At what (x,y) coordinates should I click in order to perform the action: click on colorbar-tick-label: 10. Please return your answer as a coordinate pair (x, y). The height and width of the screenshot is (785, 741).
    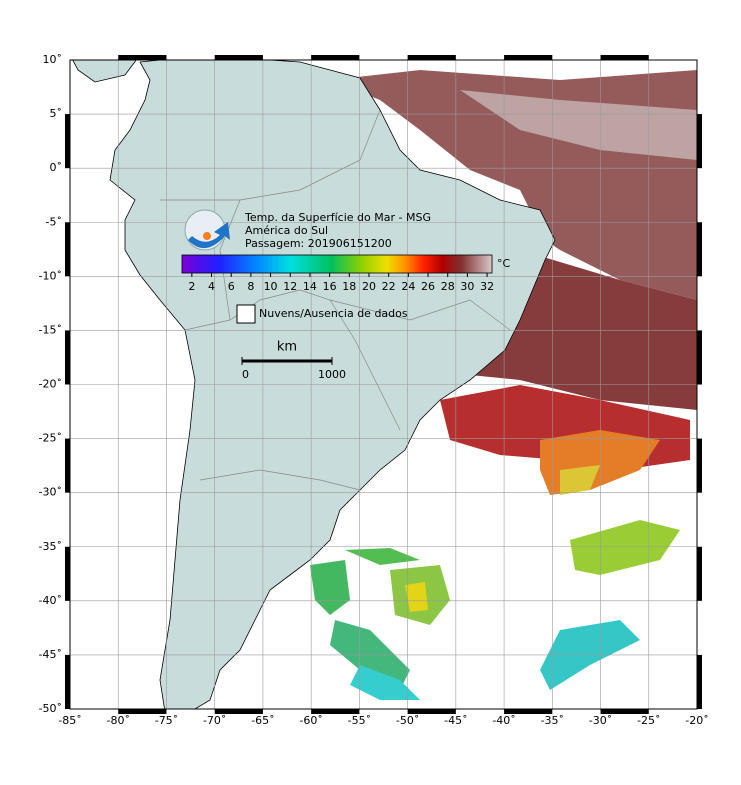
    Looking at the image, I should click on (271, 286).